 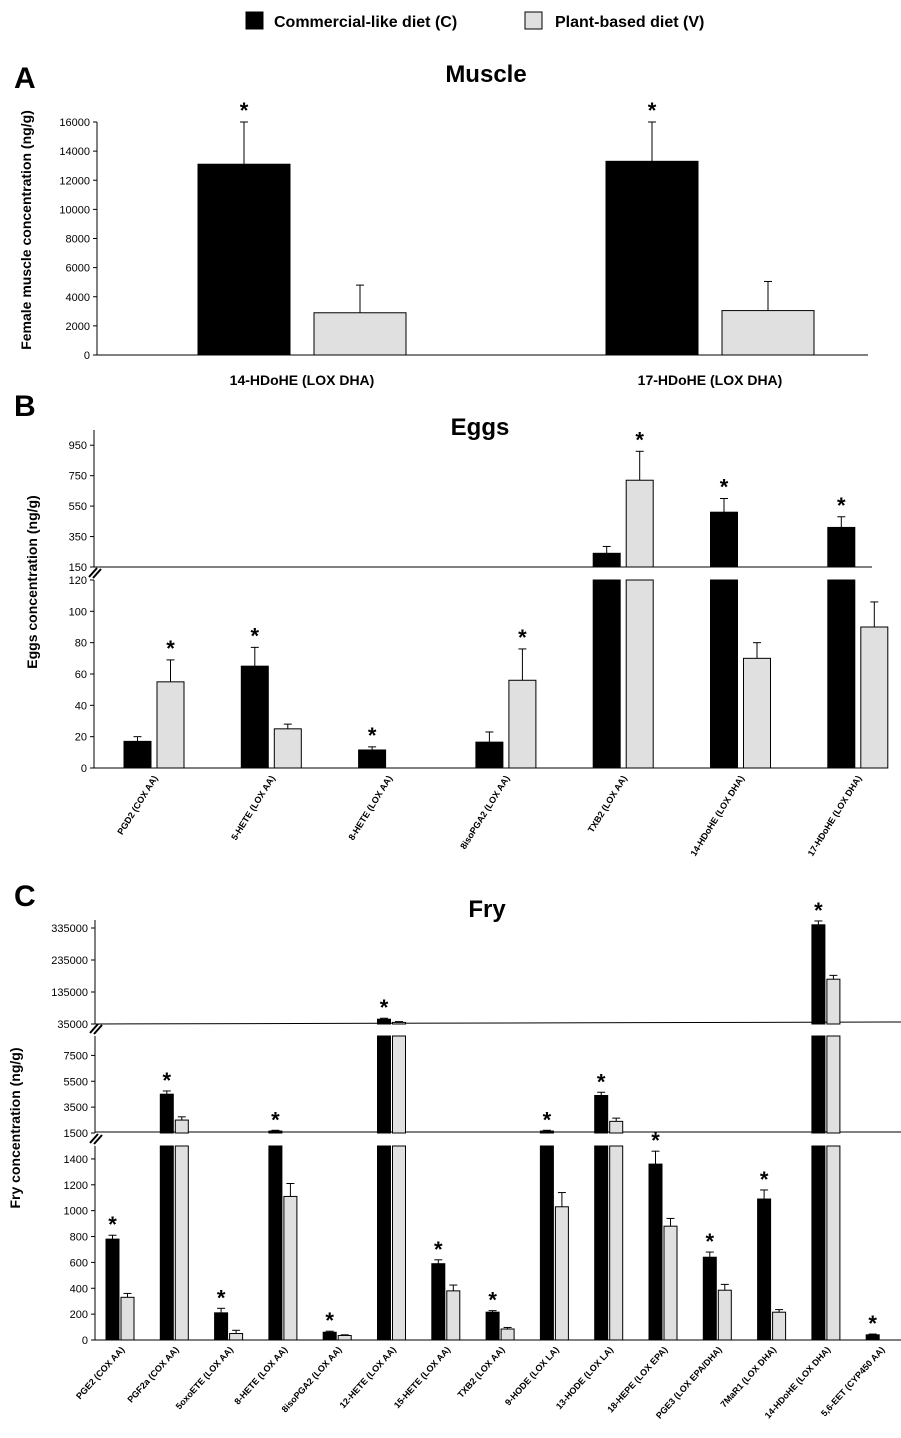 What do you see at coordinates (32, 581) in the screenshot?
I see `chart-b-ylabel: Eggs concentration (ng/g)` at bounding box center [32, 581].